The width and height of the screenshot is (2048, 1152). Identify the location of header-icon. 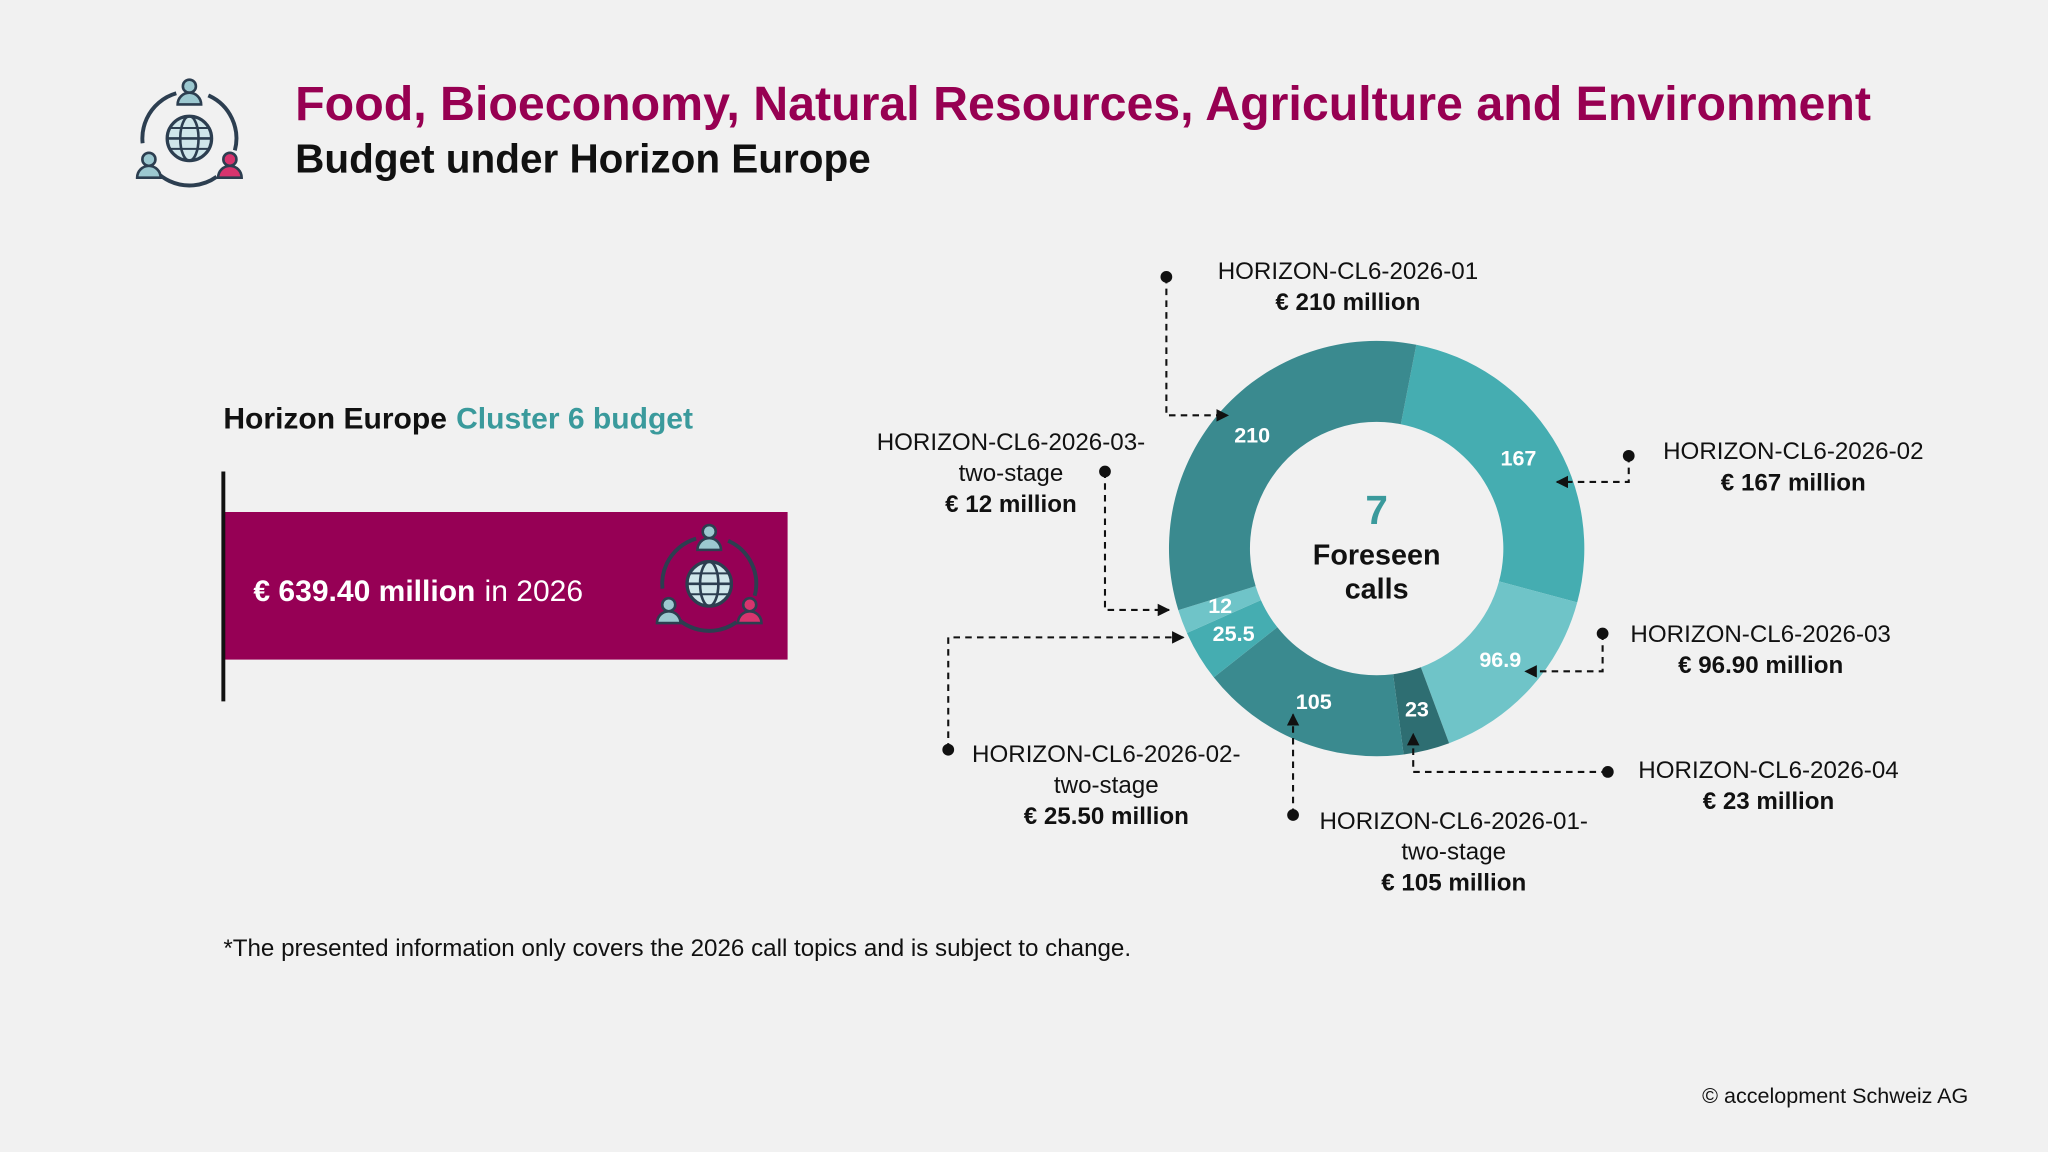
(189, 138).